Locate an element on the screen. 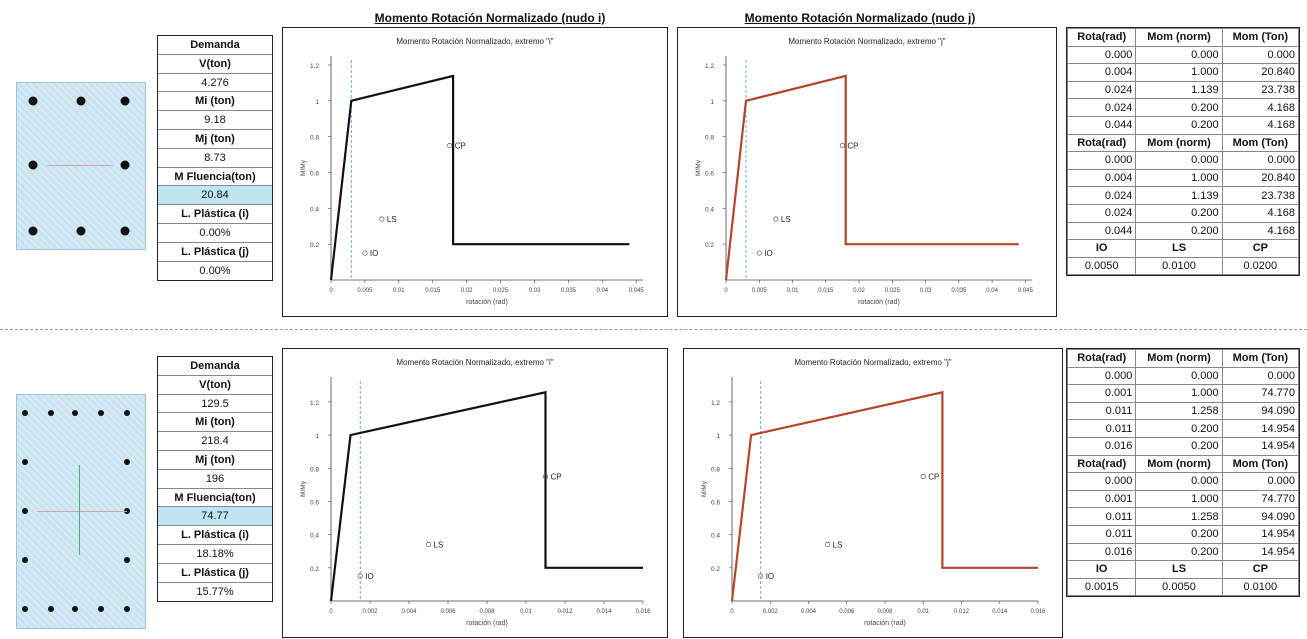 The height and width of the screenshot is (639, 1307). x-tick-label: 0.025 is located at coordinates (893, 291).